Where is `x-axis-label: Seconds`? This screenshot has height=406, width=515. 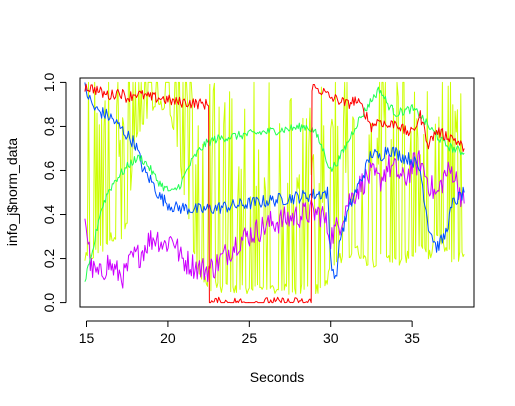
x-axis-label: Seconds is located at coordinates (277, 377).